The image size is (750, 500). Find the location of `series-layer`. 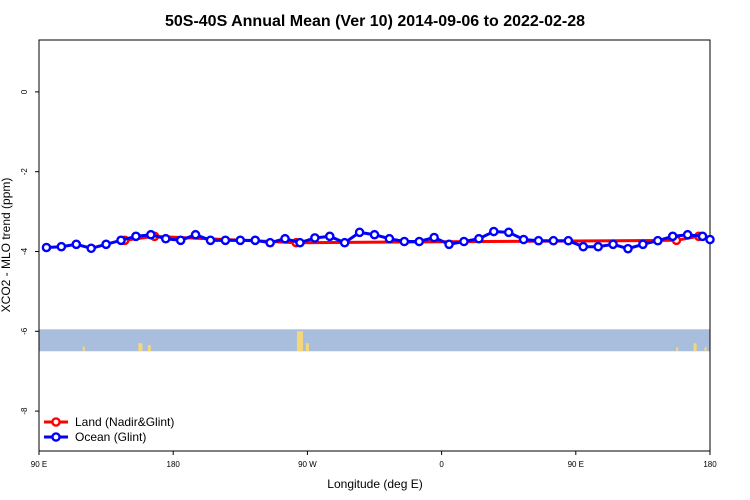

series-layer is located at coordinates (378, 240).